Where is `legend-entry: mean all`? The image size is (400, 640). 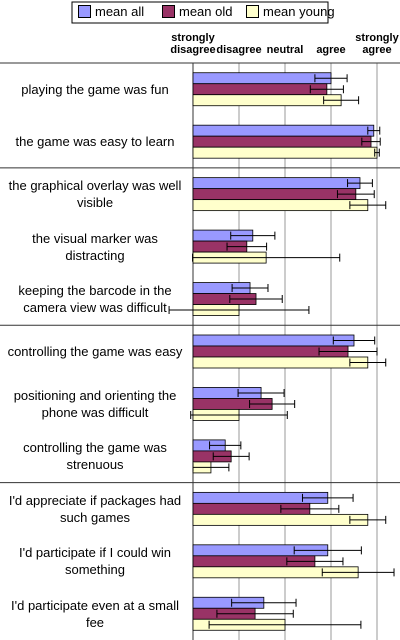
legend-entry: mean all is located at coordinates (111, 11).